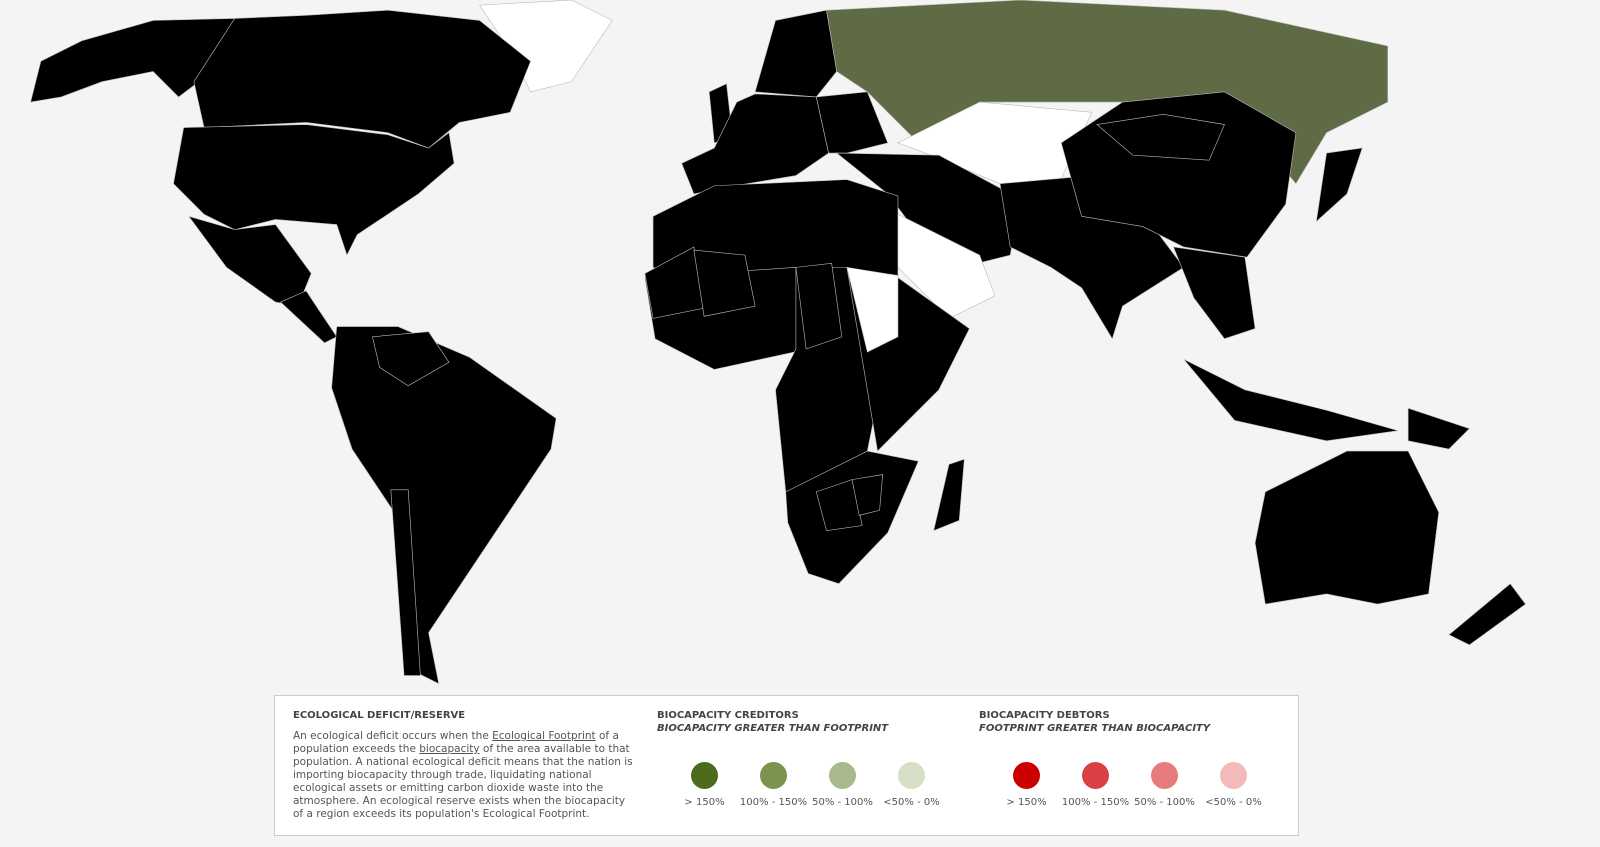 The width and height of the screenshot is (1600, 847). Describe the element at coordinates (724, 283) in the screenshot. I see `mali` at that location.